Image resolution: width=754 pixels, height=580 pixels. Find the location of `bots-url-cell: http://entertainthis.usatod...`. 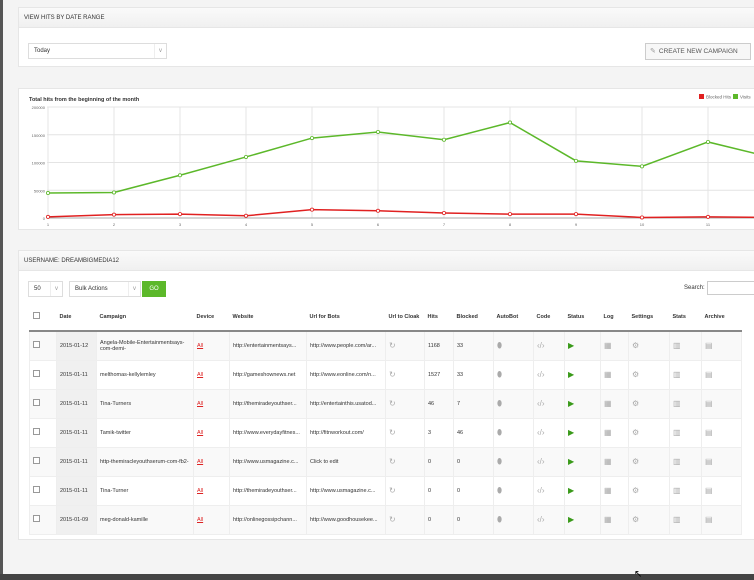

bots-url-cell: http://entertainthis.usatod... is located at coordinates (346, 403).